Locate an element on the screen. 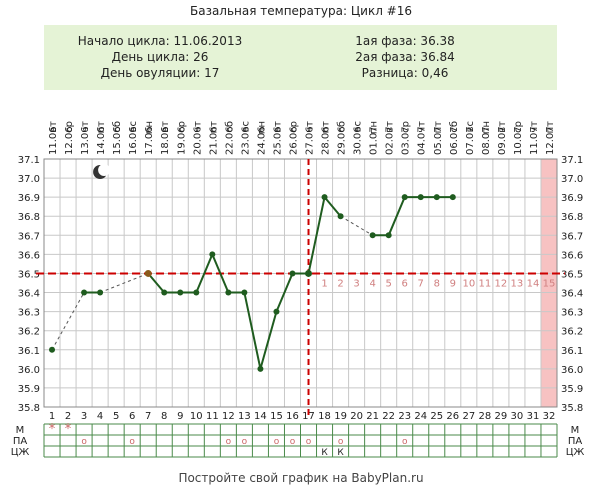 The width and height of the screenshot is (602, 491). day-number: 29 is located at coordinates (501, 416).